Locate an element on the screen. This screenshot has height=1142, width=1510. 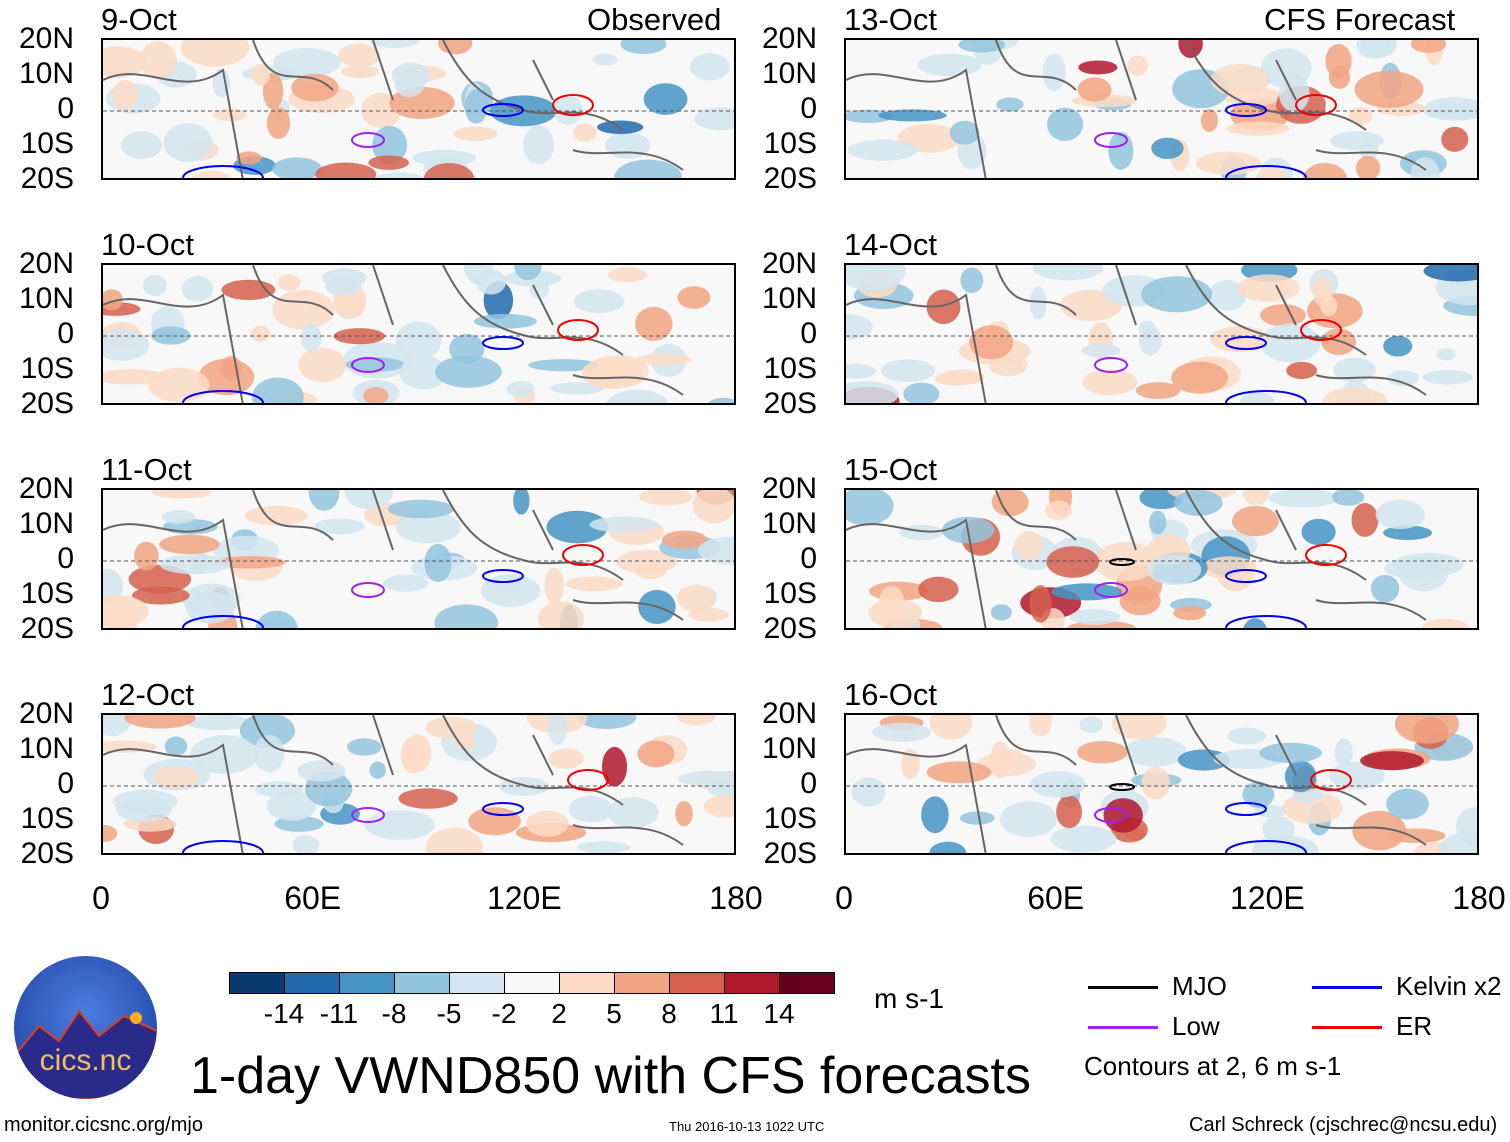
footer-url: monitor.cicsnc.org/mjo is located at coordinates (103, 1125).